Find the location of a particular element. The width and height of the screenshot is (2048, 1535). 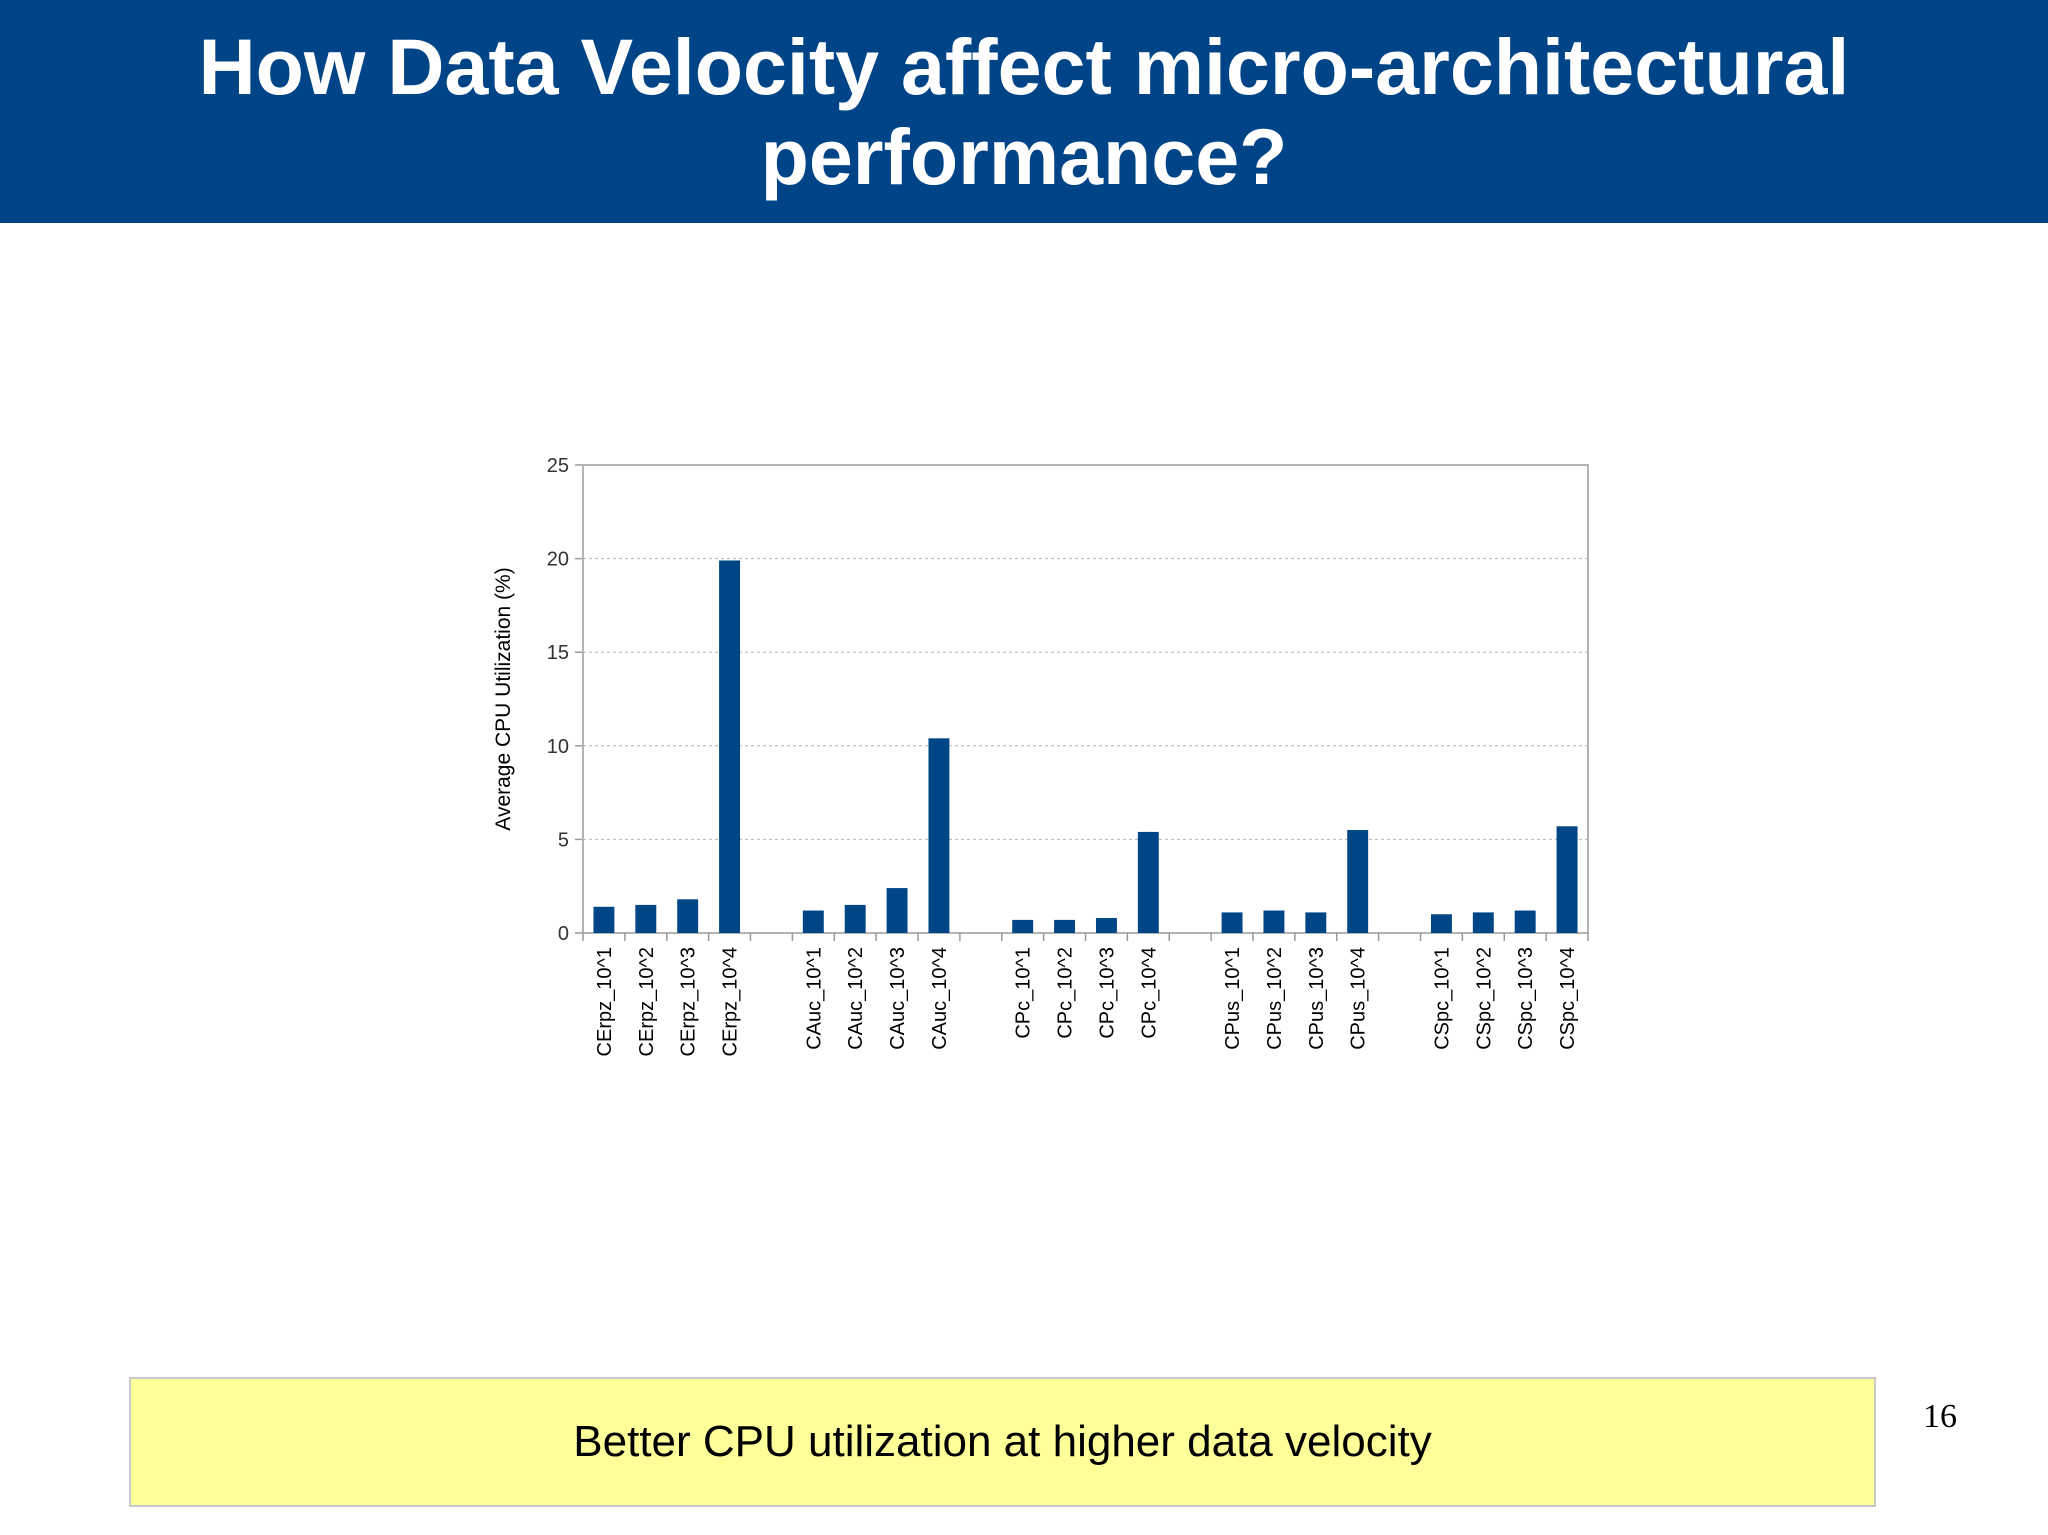

x-tick-label: CErpz_10^4 is located at coordinates (731, 1001).